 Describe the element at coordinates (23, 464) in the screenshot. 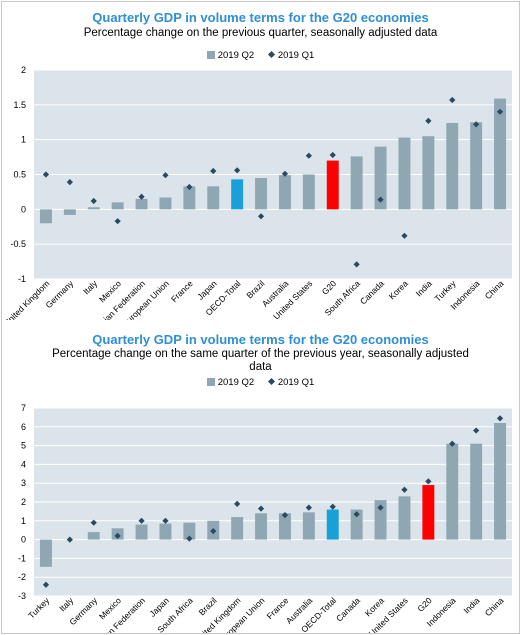

I see `y-tick-label: 4` at that location.